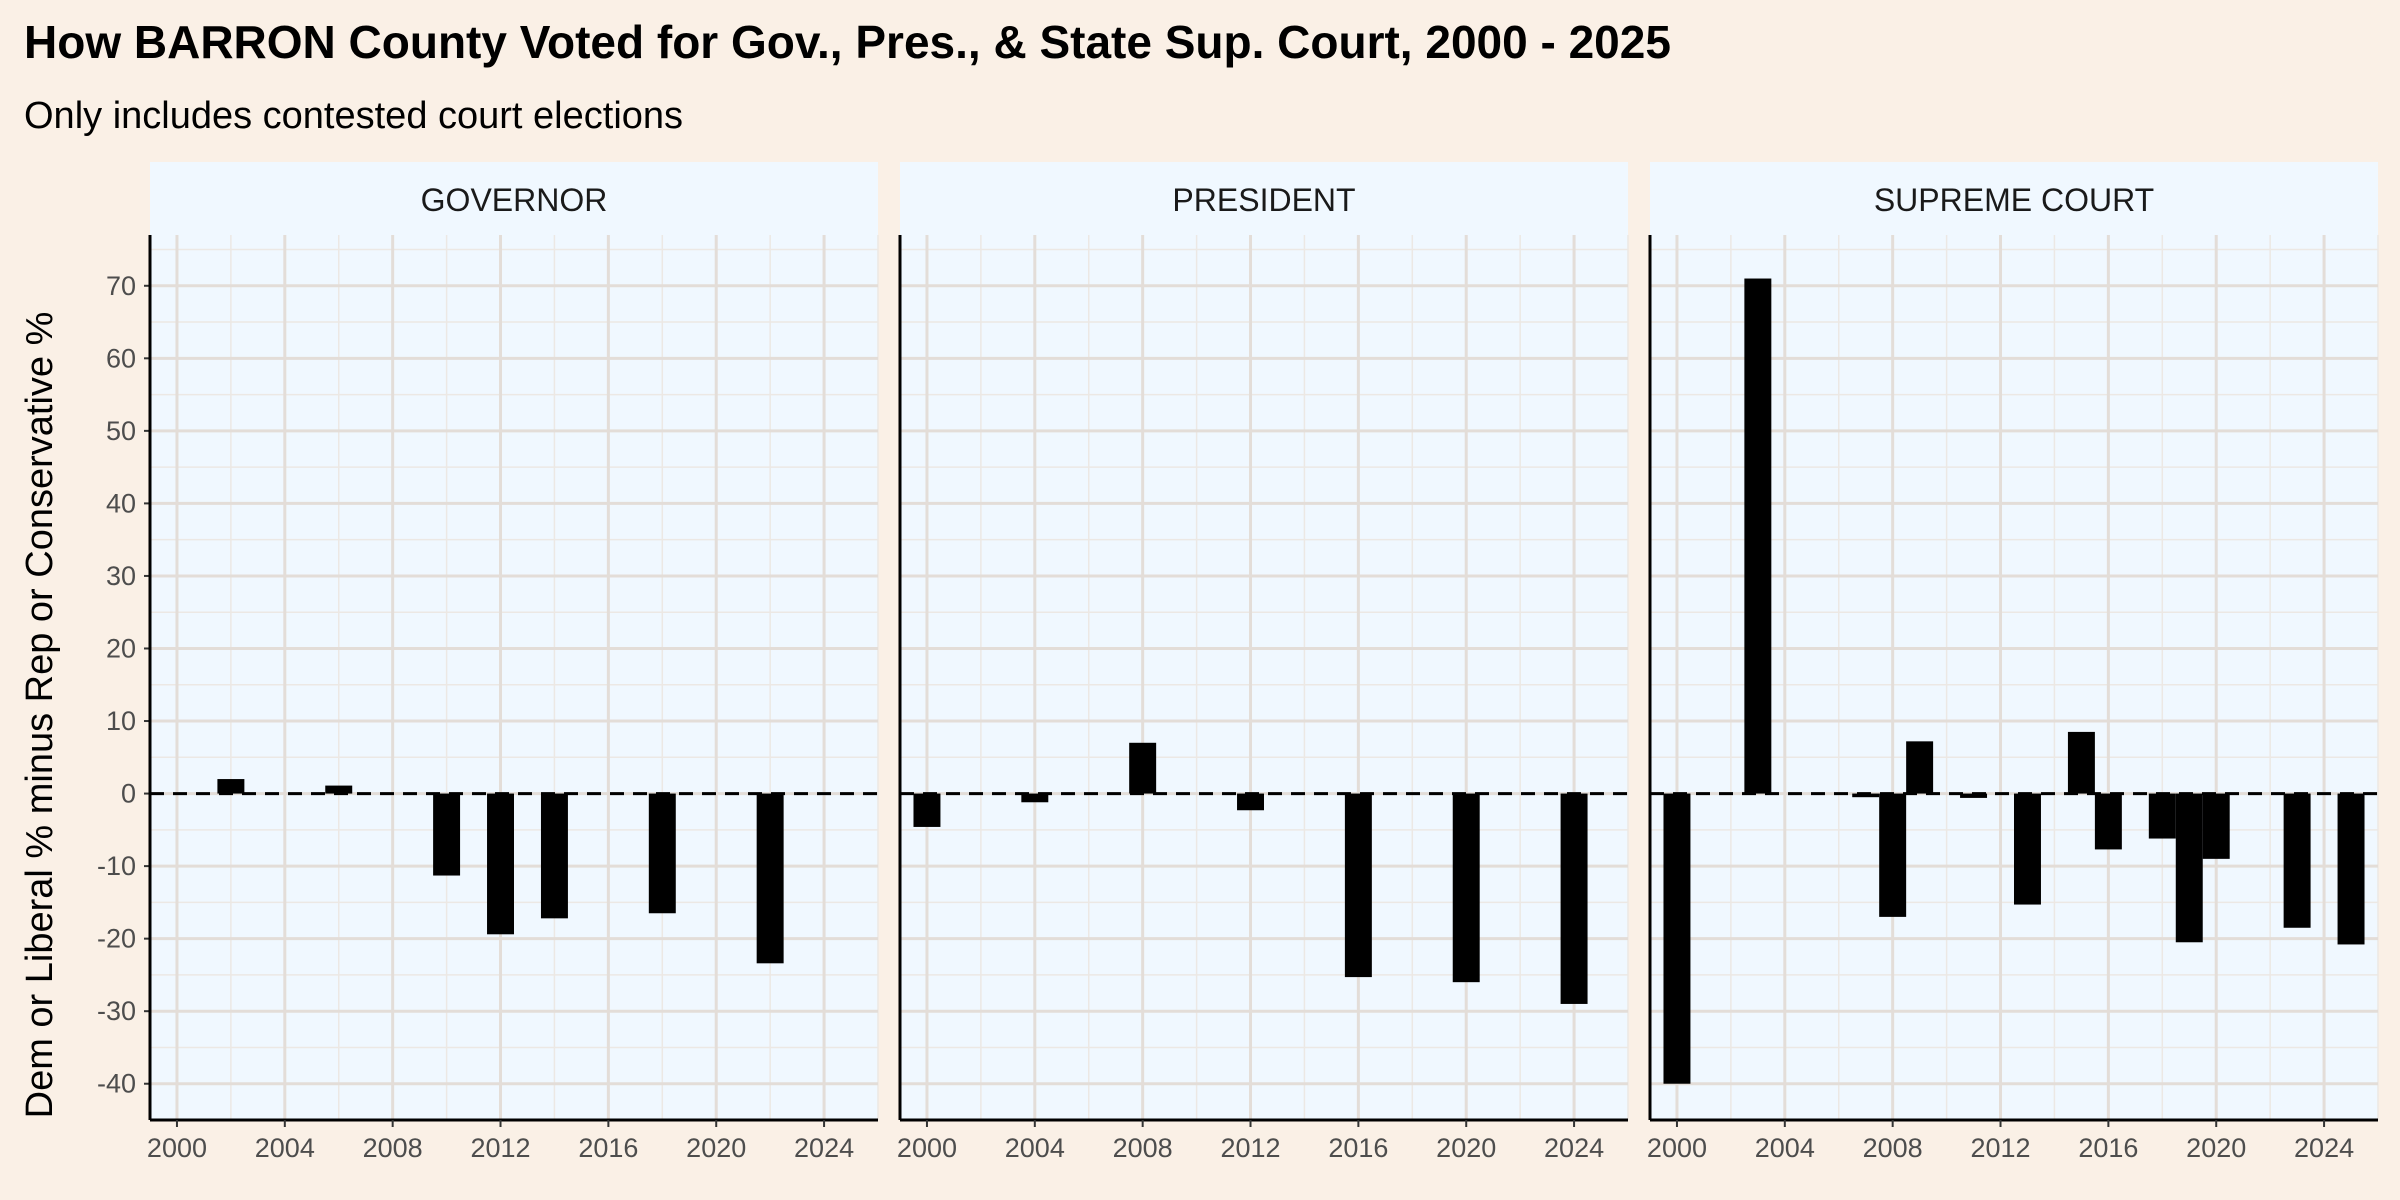 This screenshot has width=2400, height=1200. What do you see at coordinates (116, 866) in the screenshot?
I see `y-tick-label: -10` at bounding box center [116, 866].